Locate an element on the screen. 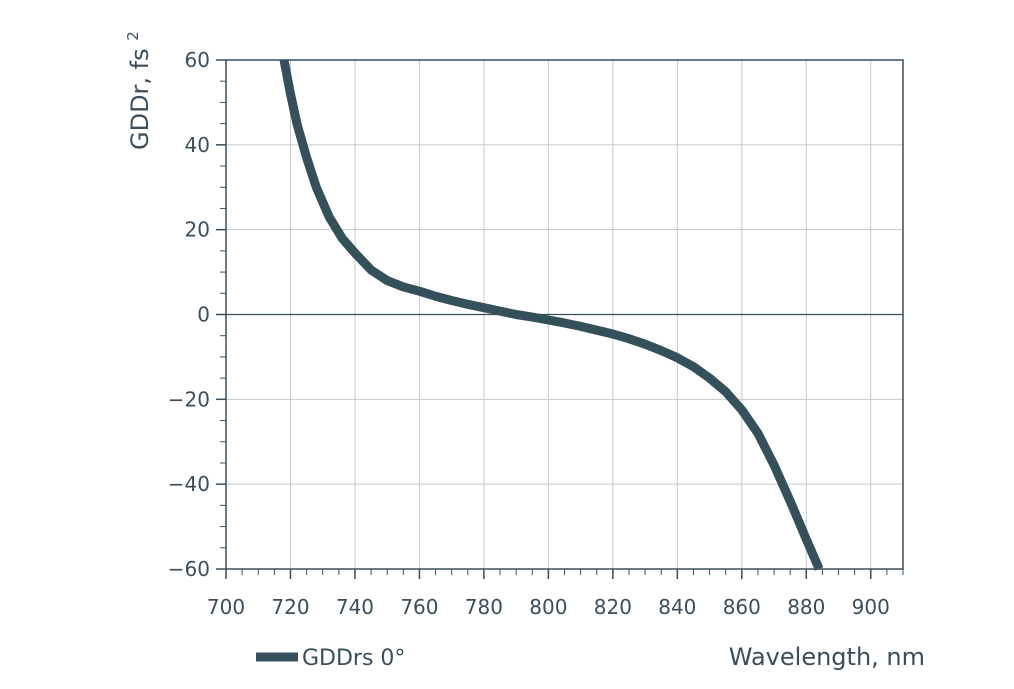 Image resolution: width=1014 pixels, height=689 pixels. x-tick-label: 740 is located at coordinates (355, 607).